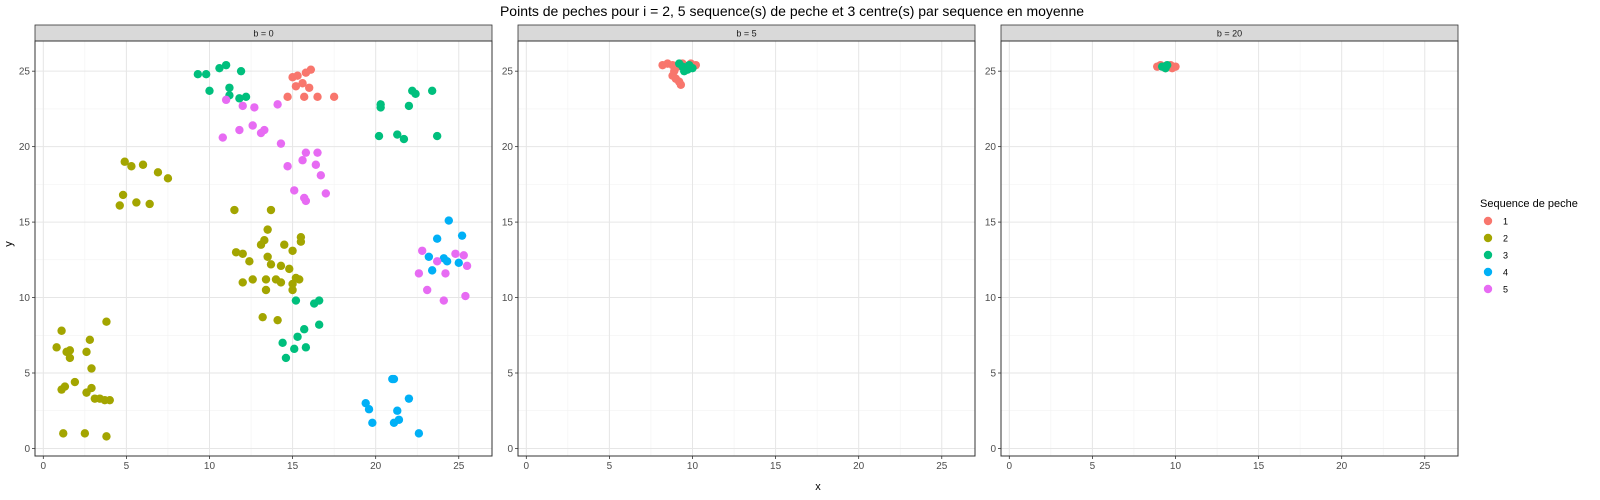 Image resolution: width=1600 pixels, height=500 pixels. I want to click on legend: Sequence de peche 1 2 3 4 5, so click(1529, 247).